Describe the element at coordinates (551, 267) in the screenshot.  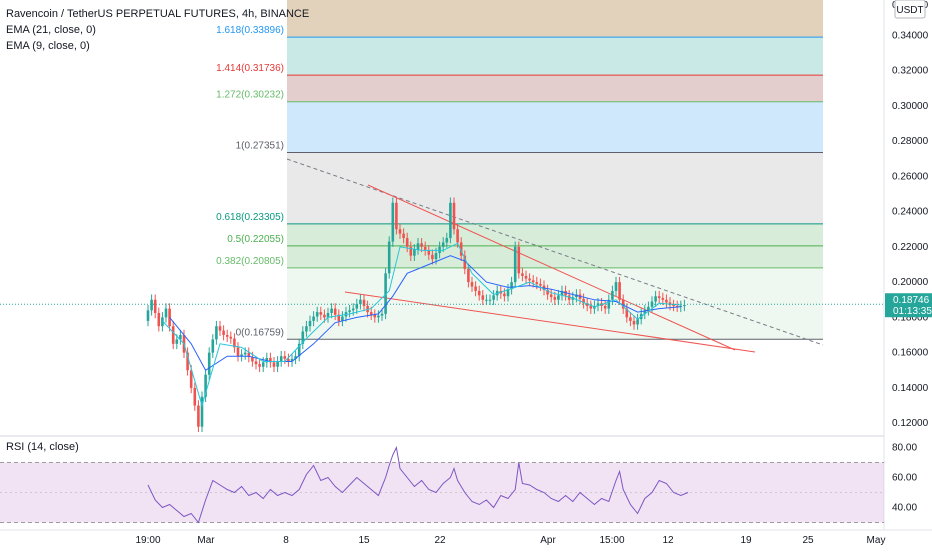
I see `wedge-upper-line` at that location.